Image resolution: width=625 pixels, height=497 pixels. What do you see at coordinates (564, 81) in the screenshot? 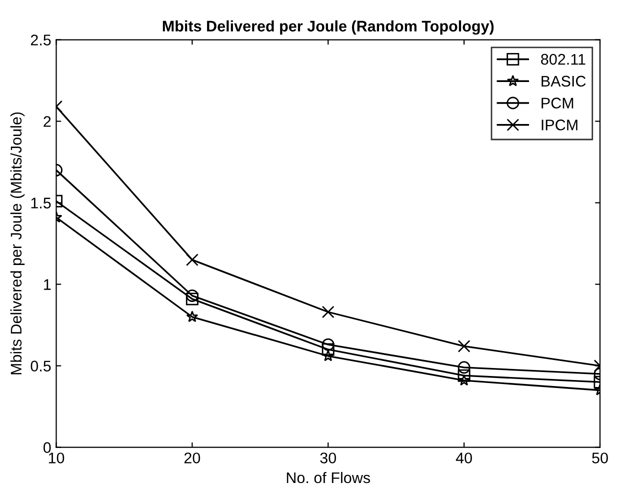
I see `legend-label: BASIC` at bounding box center [564, 81].